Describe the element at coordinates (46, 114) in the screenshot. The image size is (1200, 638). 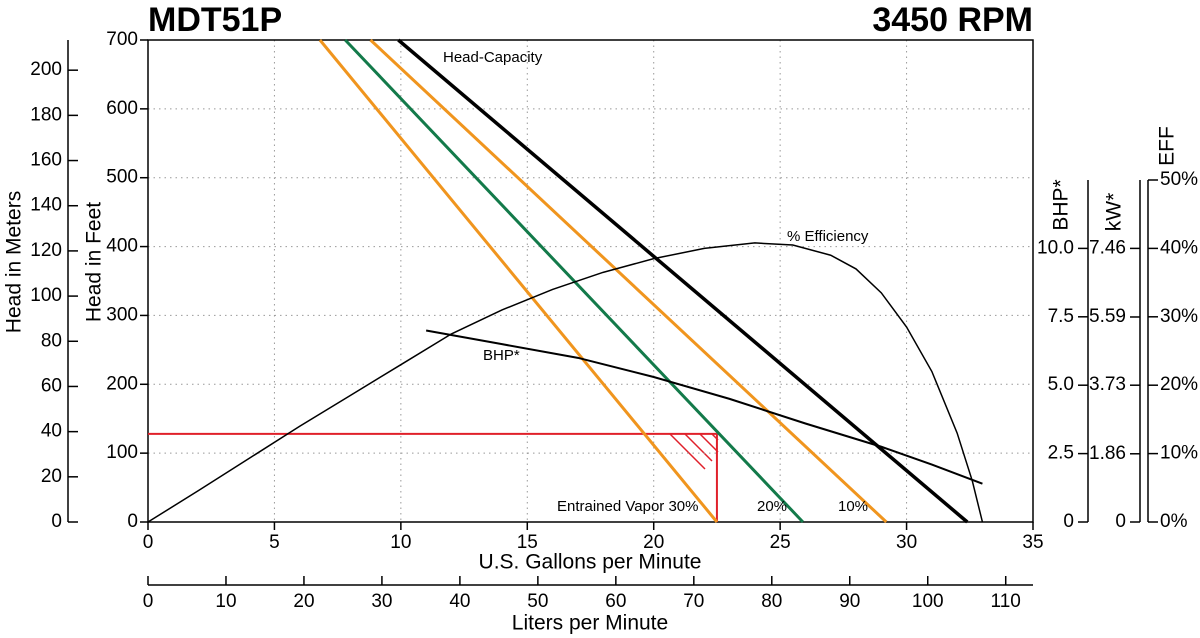
I see `y2-tick-label: 180` at that location.